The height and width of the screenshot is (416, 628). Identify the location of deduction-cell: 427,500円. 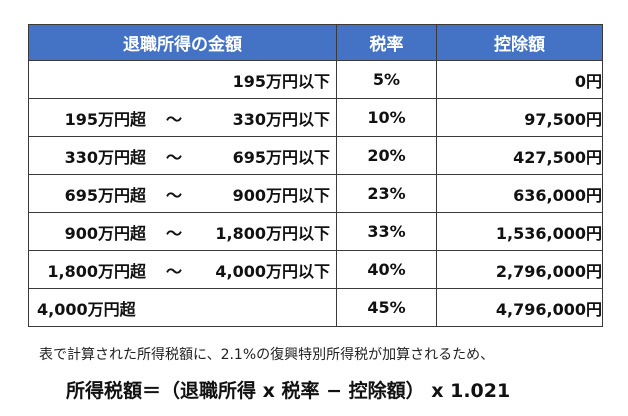
(519, 155).